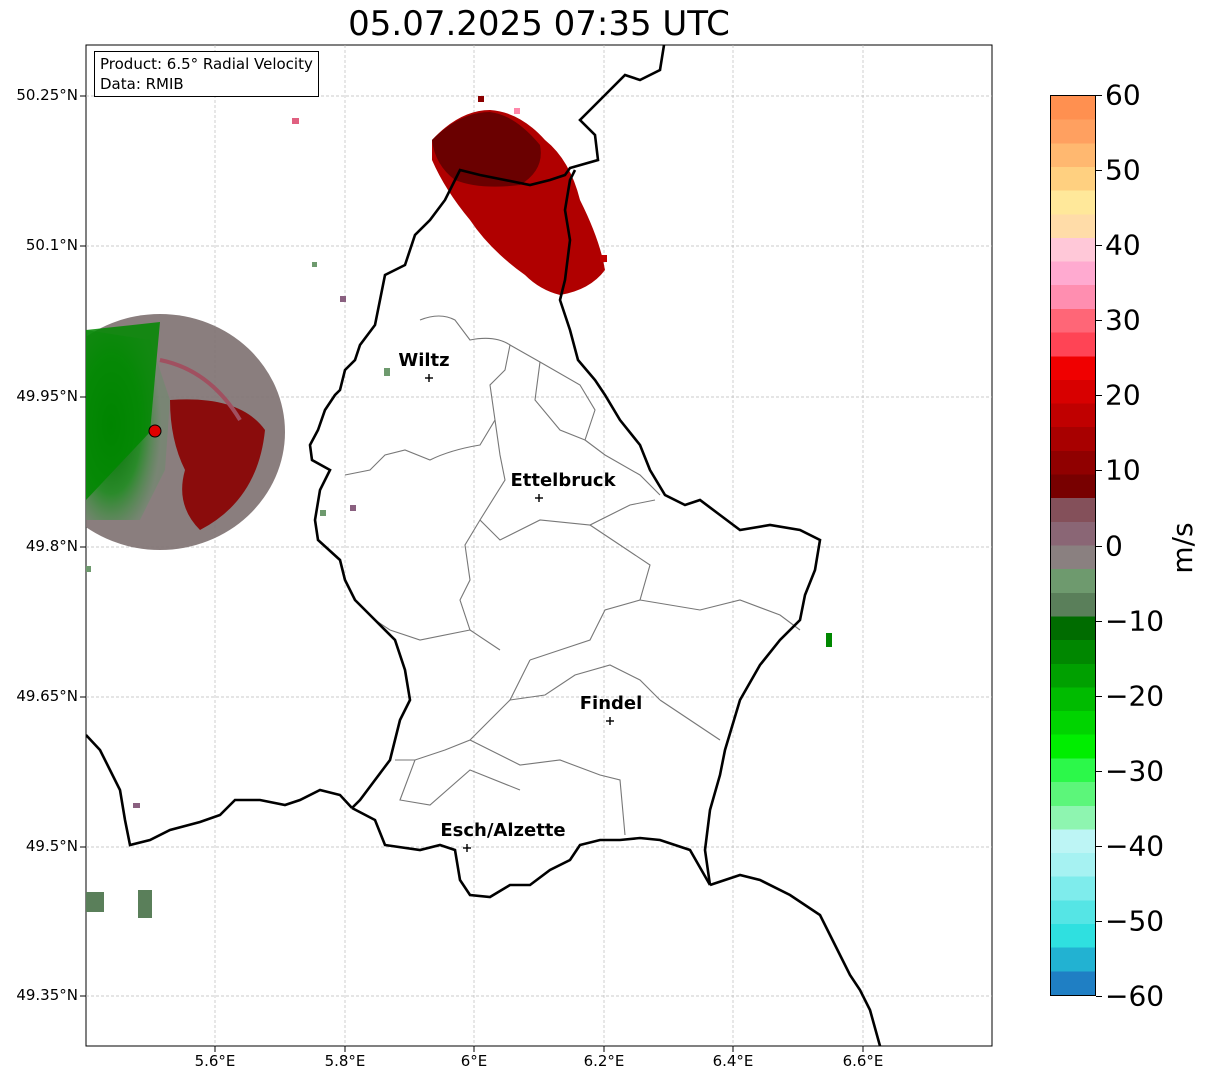 The height and width of the screenshot is (1081, 1207). Describe the element at coordinates (1135, 921) in the screenshot. I see `colorbar-tick-label: −50` at that location.